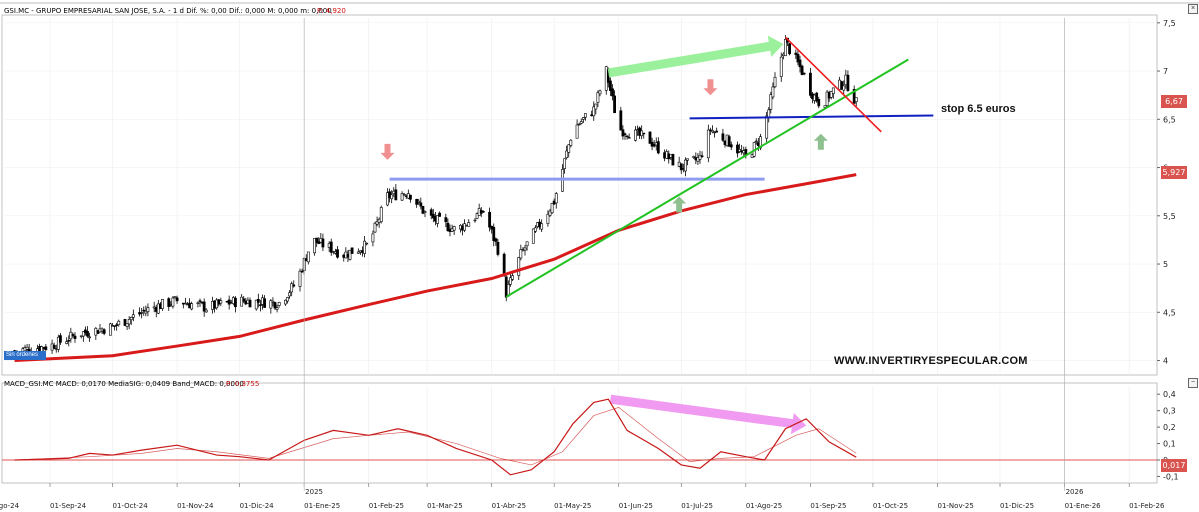 This screenshot has height=512, width=1199. What do you see at coordinates (10, 506) in the screenshot?
I see `x-tick-label-partial: Ago-24` at bounding box center [10, 506].